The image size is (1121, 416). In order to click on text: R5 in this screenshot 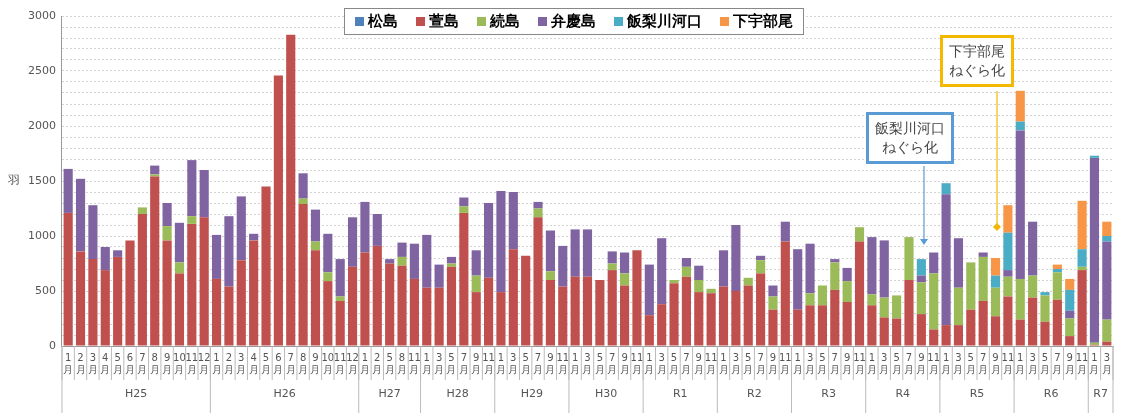, I will do `click(977, 393)`.